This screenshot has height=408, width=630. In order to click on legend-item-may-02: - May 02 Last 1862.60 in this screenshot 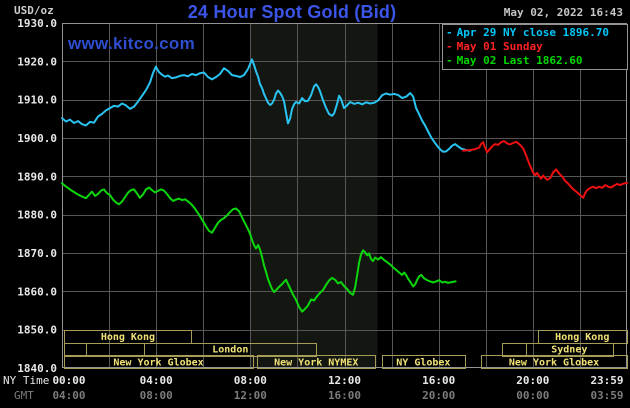, I will do `click(536, 61)`.